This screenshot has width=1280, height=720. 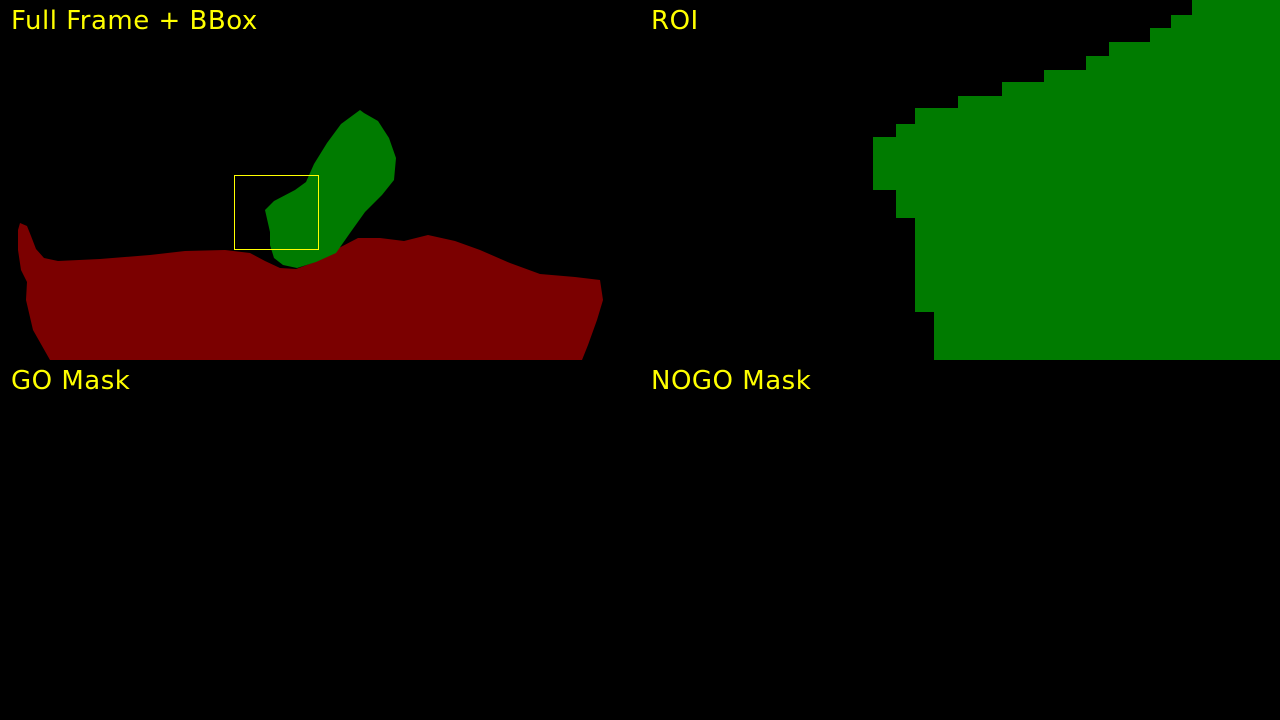 What do you see at coordinates (675, 21) in the screenshot?
I see `roi-label: ROI` at bounding box center [675, 21].